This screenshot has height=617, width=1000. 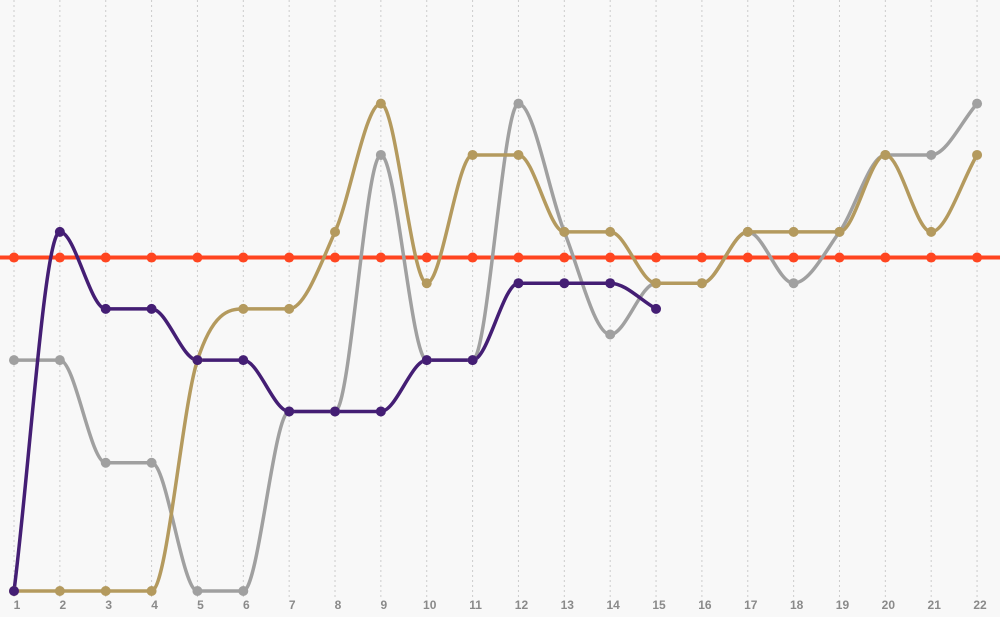 What do you see at coordinates (843, 605) in the screenshot?
I see `x-tick-label: 19` at bounding box center [843, 605].